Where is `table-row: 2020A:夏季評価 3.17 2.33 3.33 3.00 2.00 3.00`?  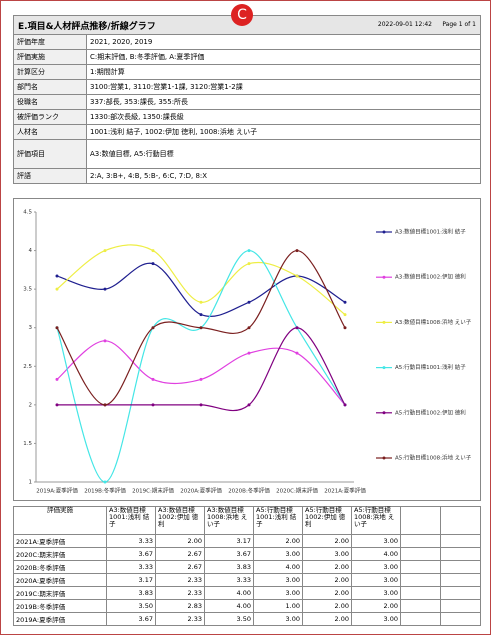 table-row: 2020A:夏季評価 3.17 2.33 3.33 3.00 2.00 3.00 is located at coordinates (247, 580).